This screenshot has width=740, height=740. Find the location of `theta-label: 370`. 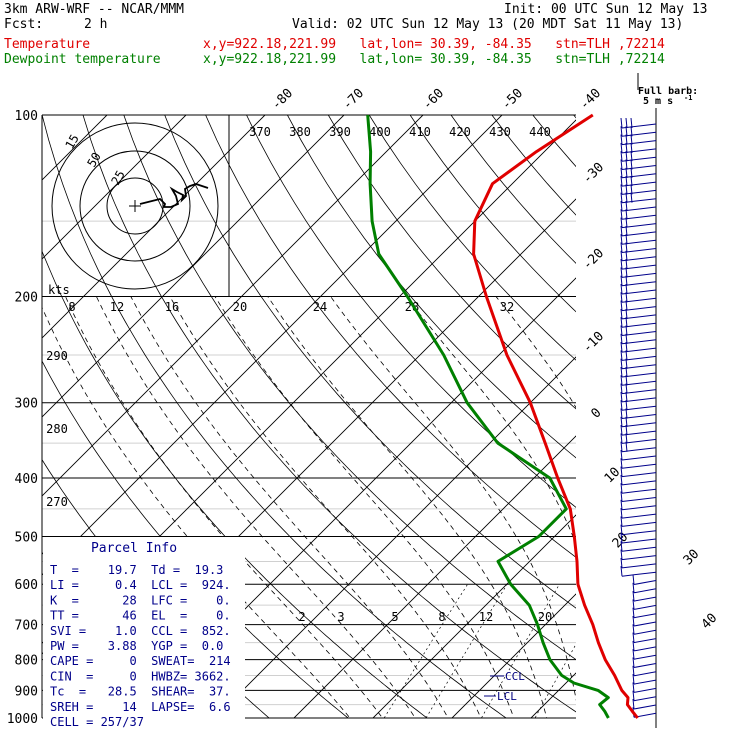

theta-label: 370 is located at coordinates (260, 132).